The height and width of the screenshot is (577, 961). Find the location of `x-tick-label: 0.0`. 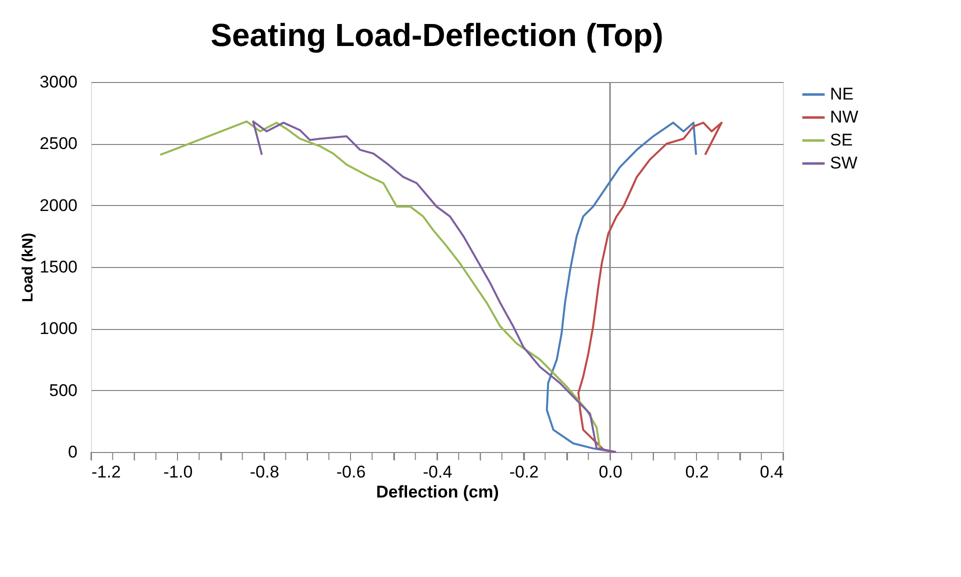

x-tick-label: 0.0 is located at coordinates (610, 472).